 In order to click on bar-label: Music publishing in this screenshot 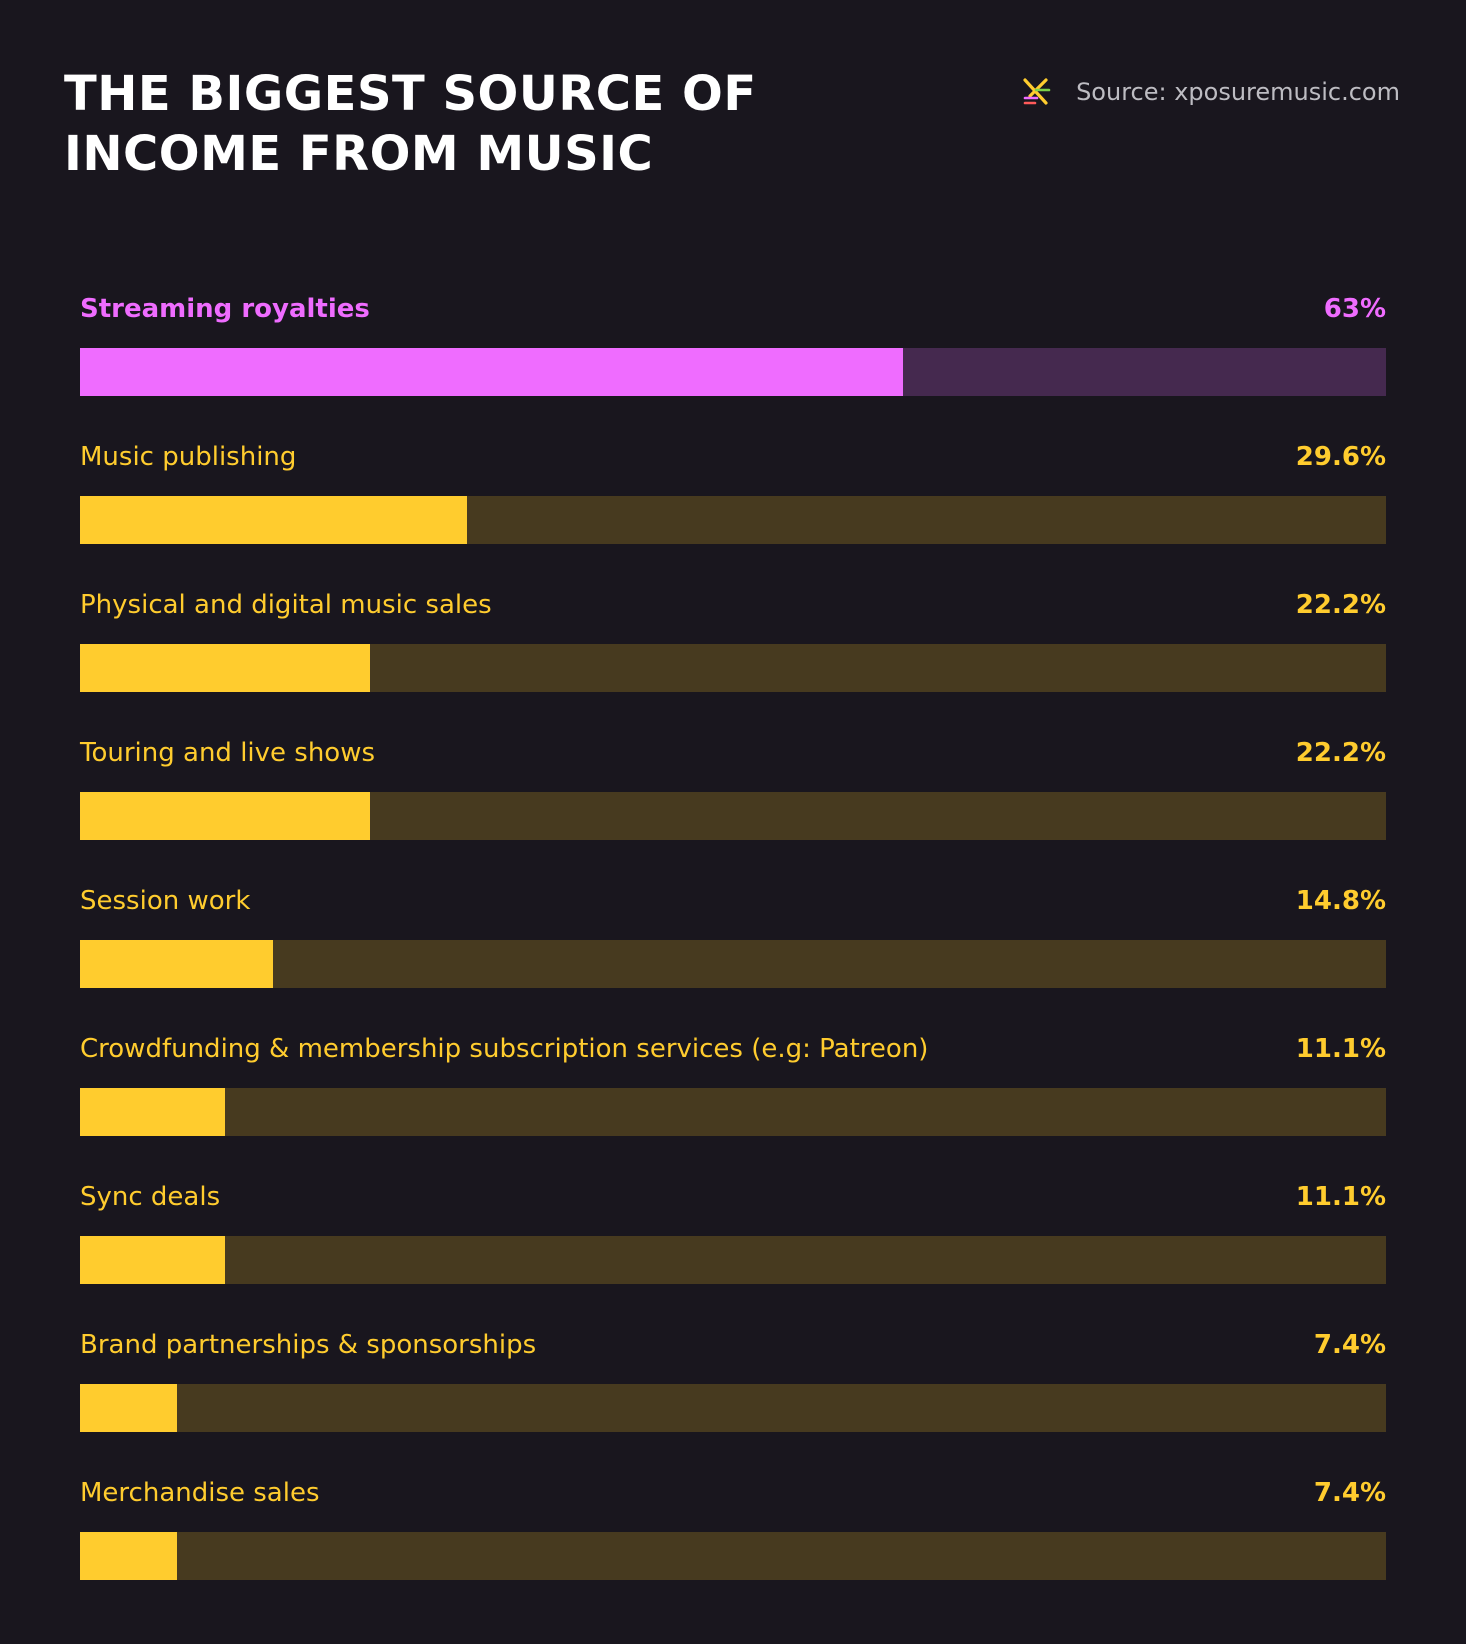, I will do `click(188, 457)`.